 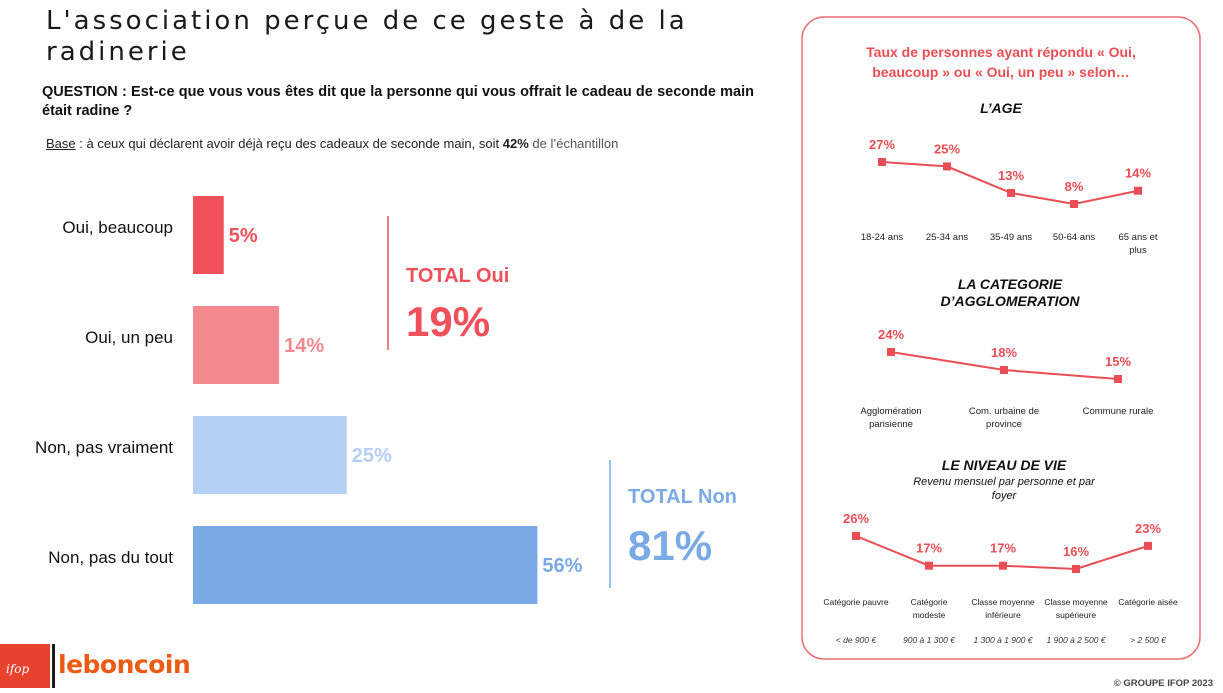 I want to click on income-range-label: 1 900 à 2 500 €, so click(x=1076, y=640).